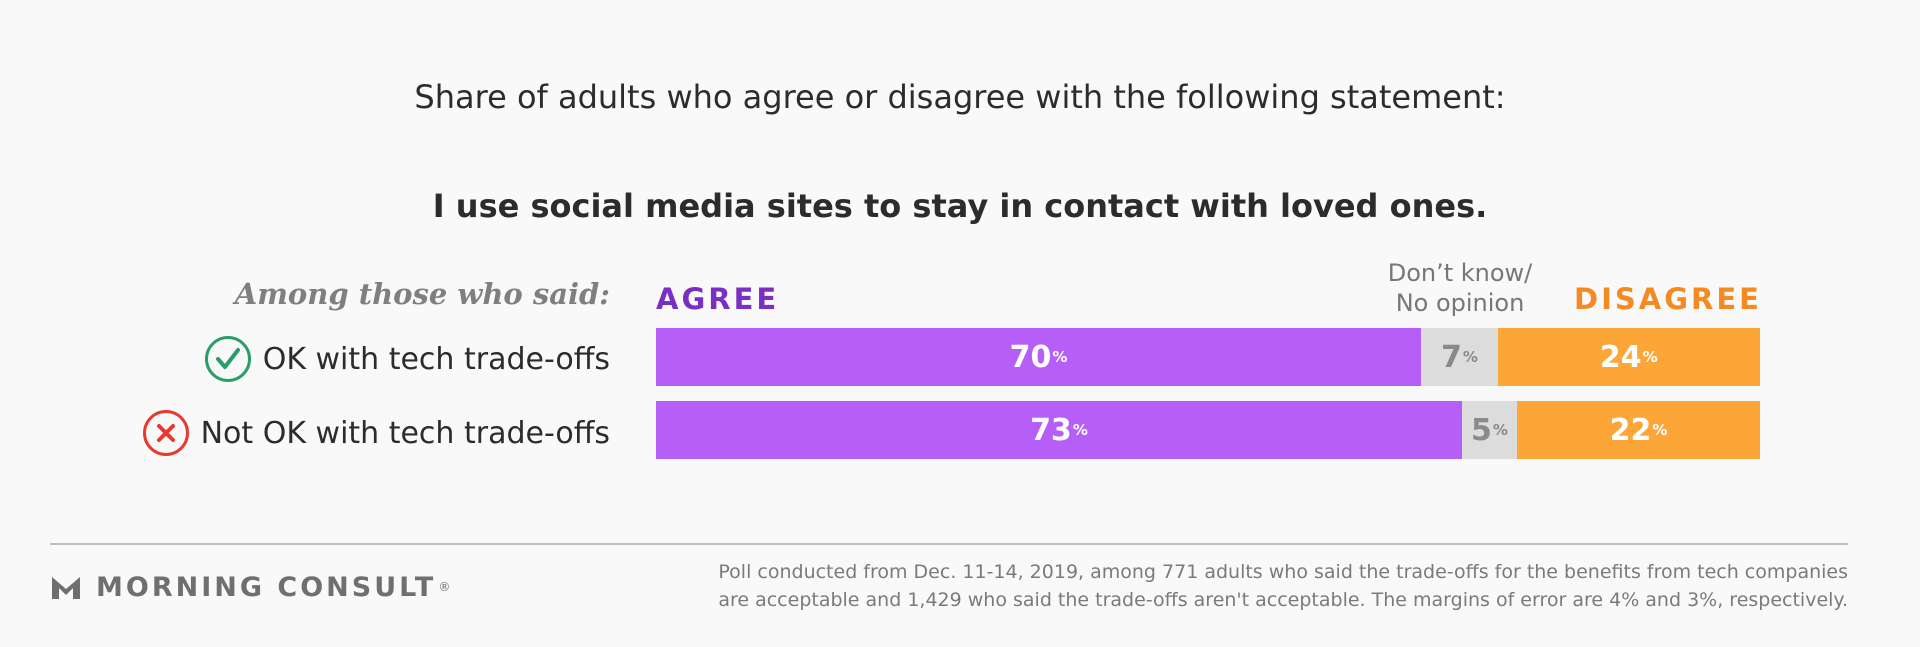 The width and height of the screenshot is (1920, 647). I want to click on legend-dont-know-line2: No opinion, so click(1460, 303).